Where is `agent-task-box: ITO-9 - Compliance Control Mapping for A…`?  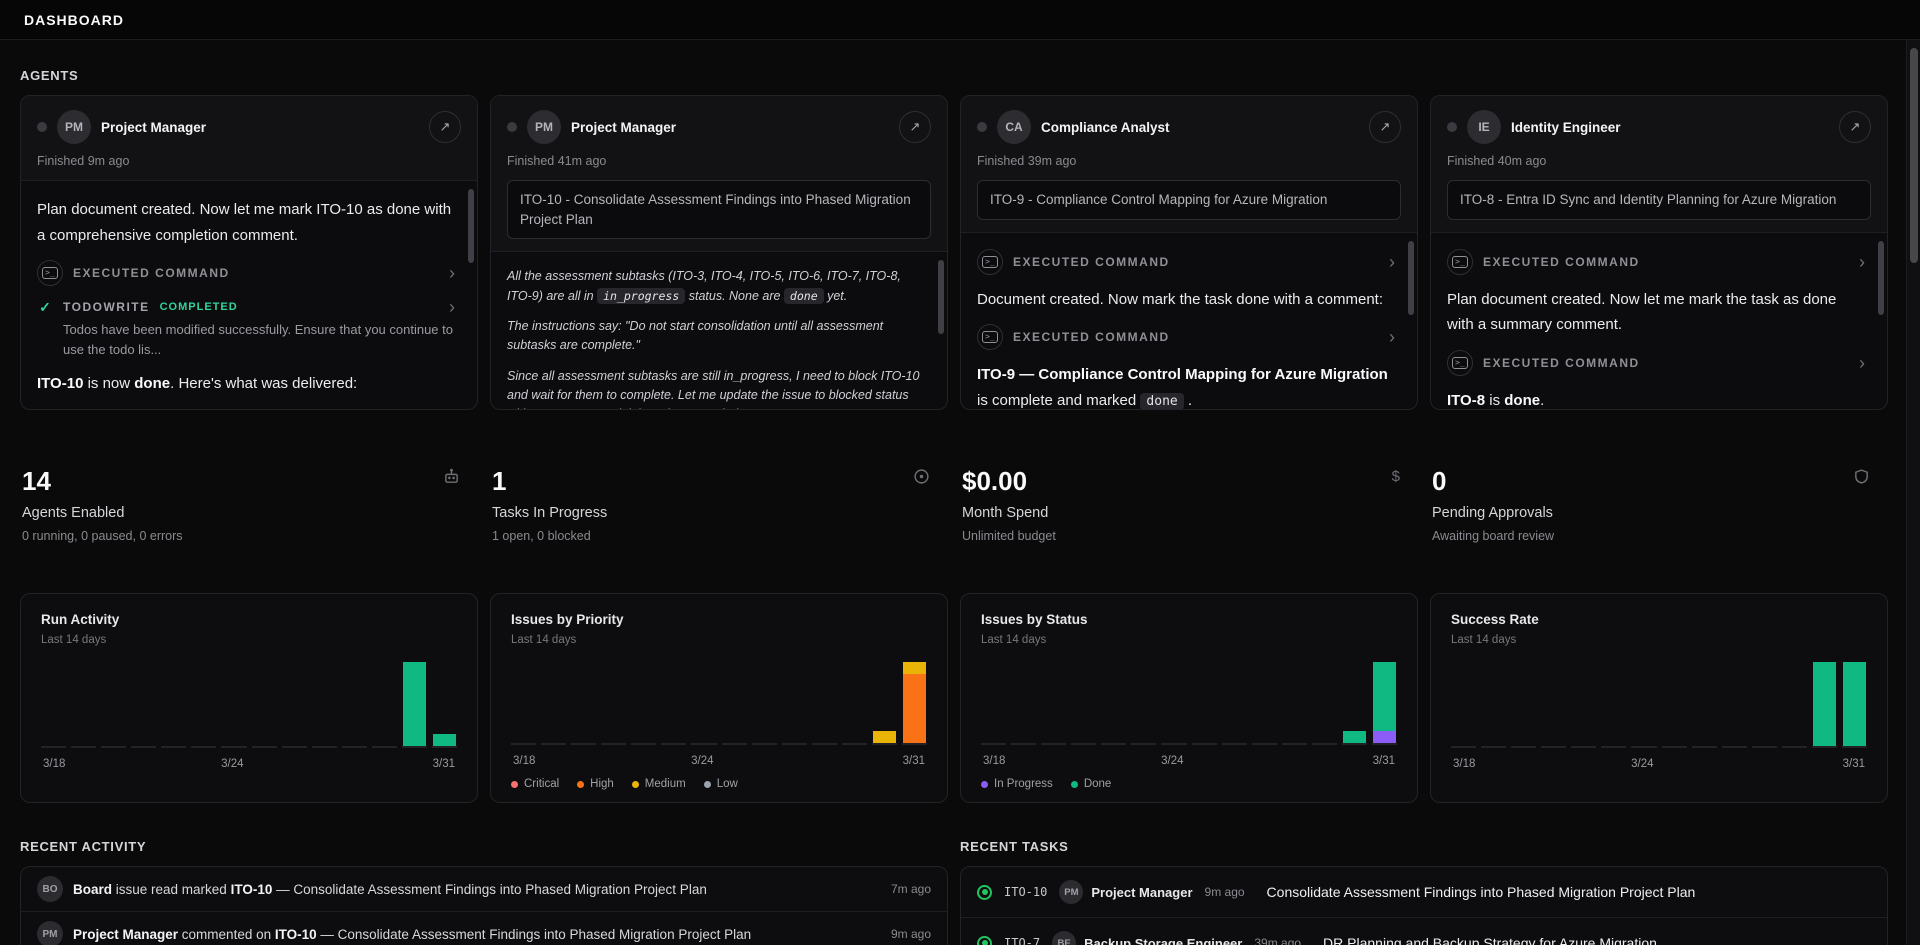 agent-task-box: ITO-9 - Compliance Control Mapping for A… is located at coordinates (1189, 200).